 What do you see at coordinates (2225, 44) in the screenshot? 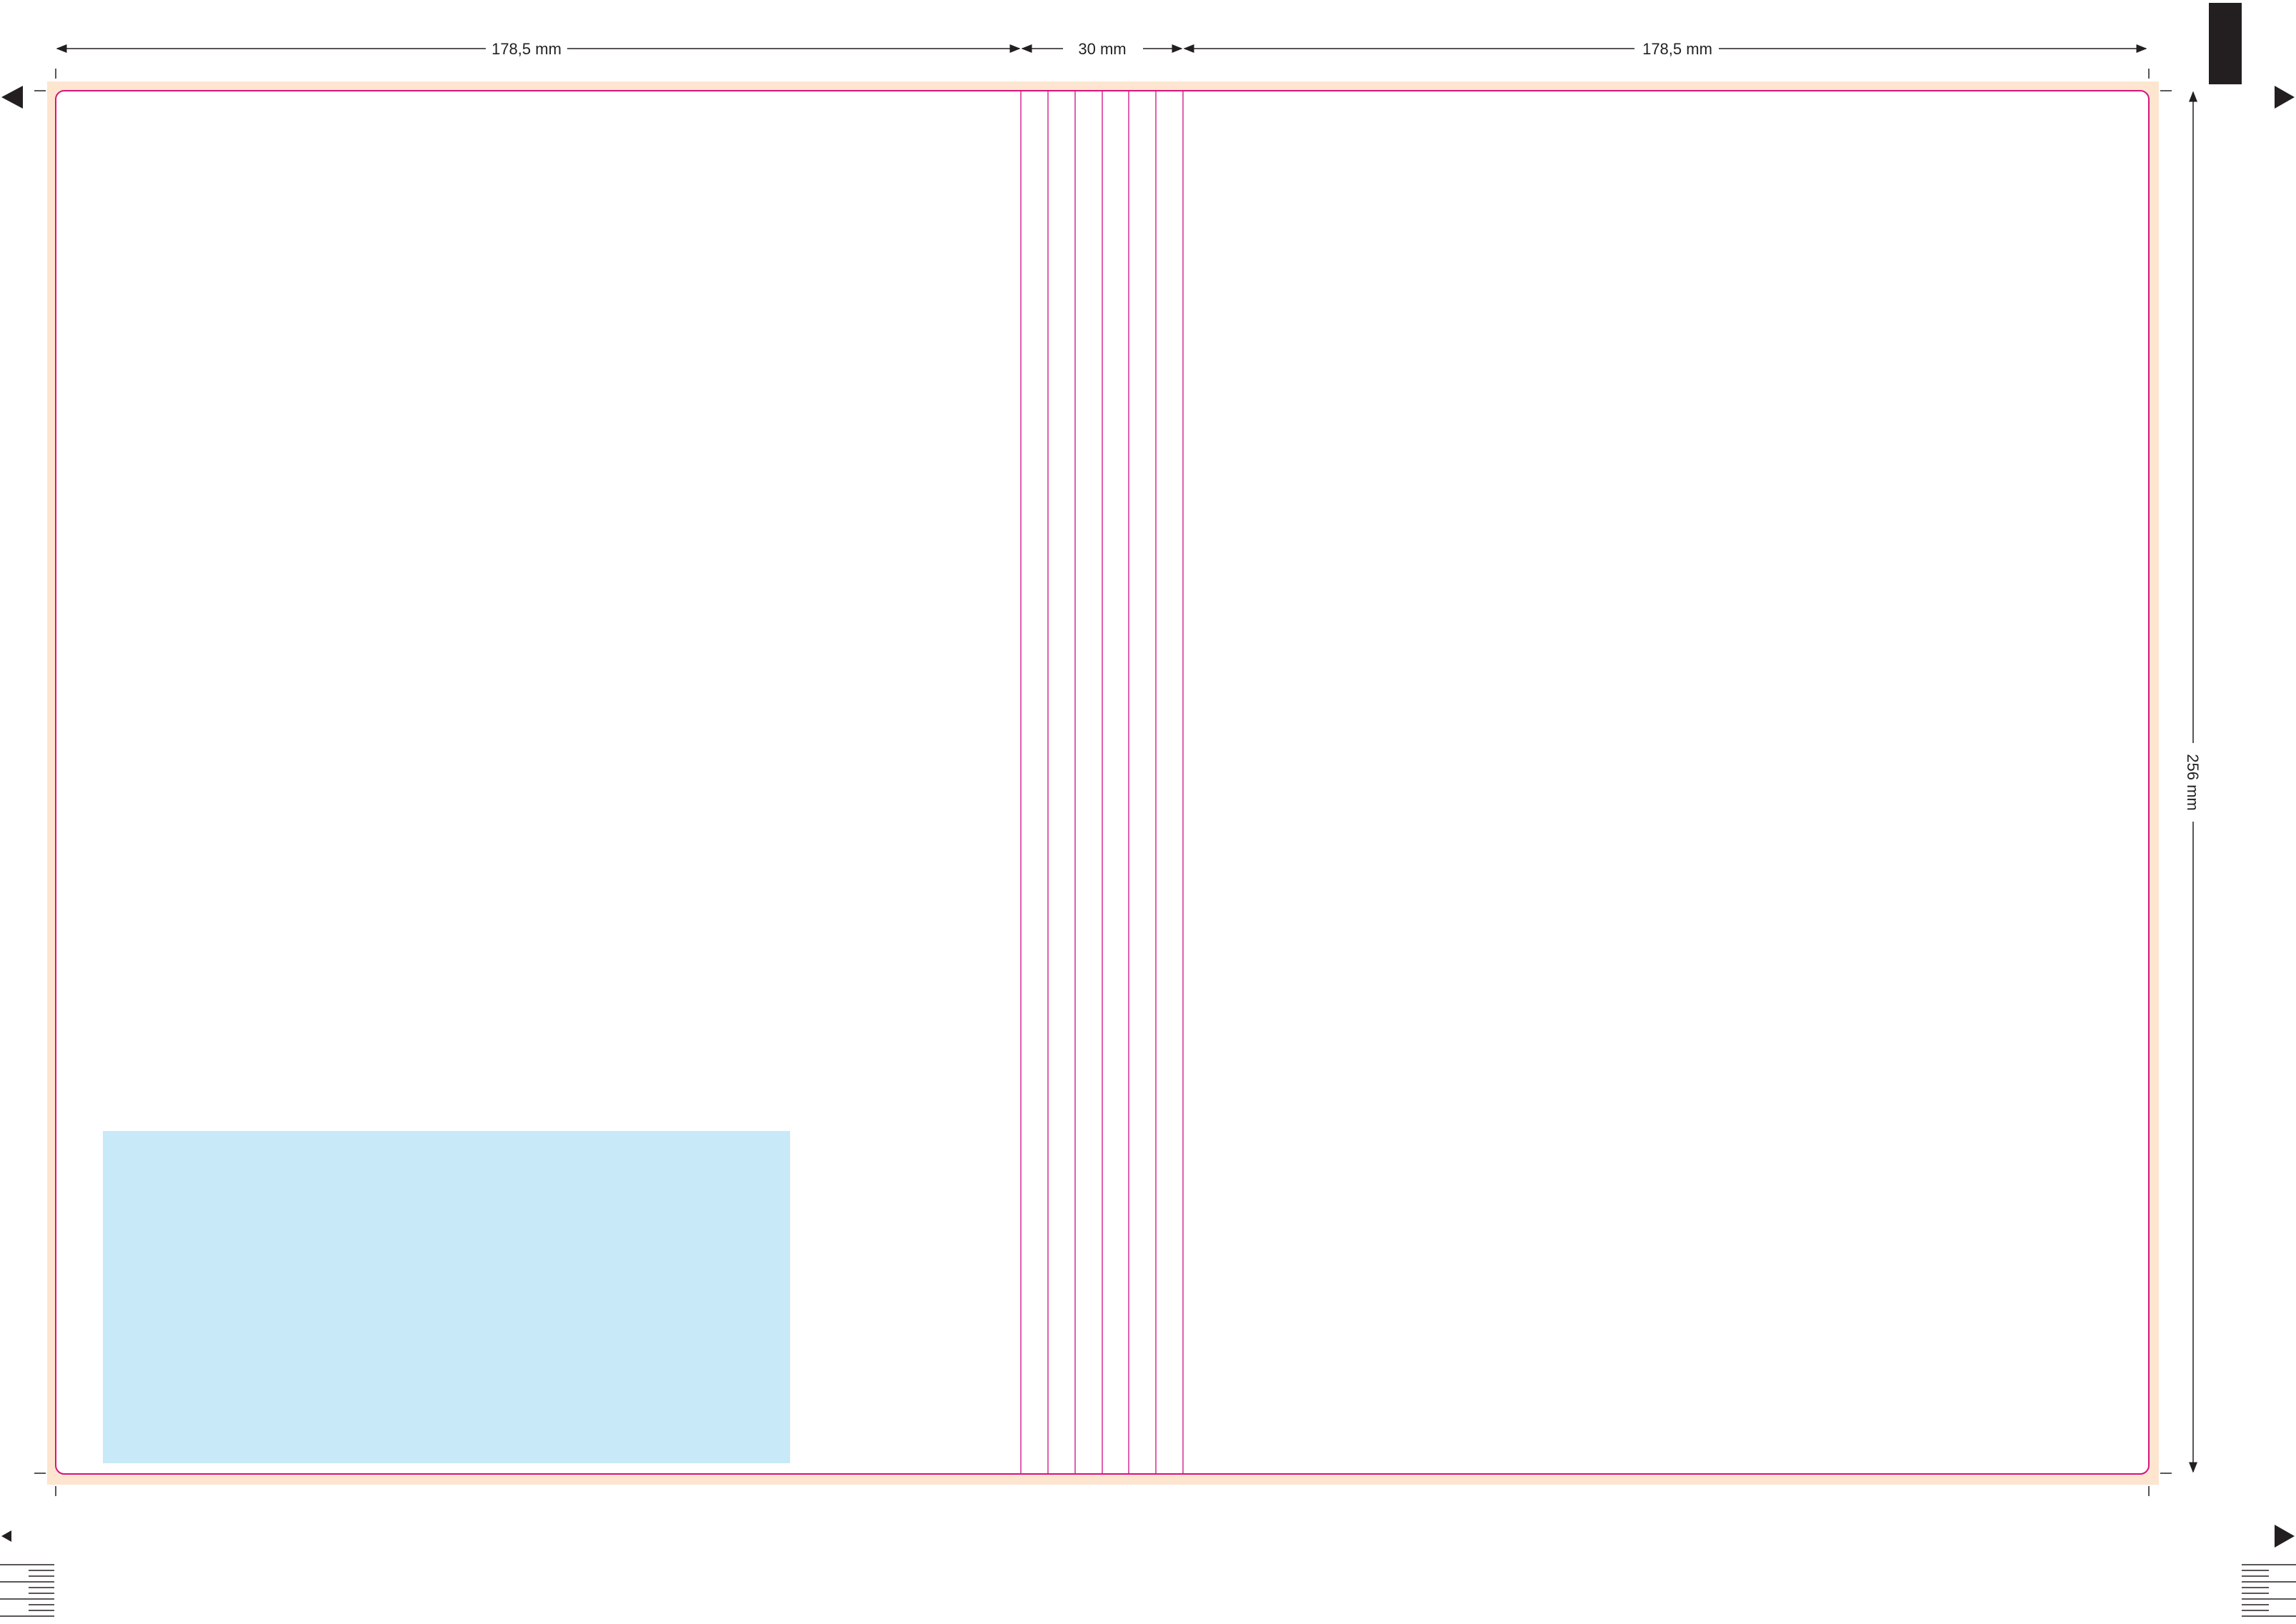
I see `color-bar-block` at bounding box center [2225, 44].